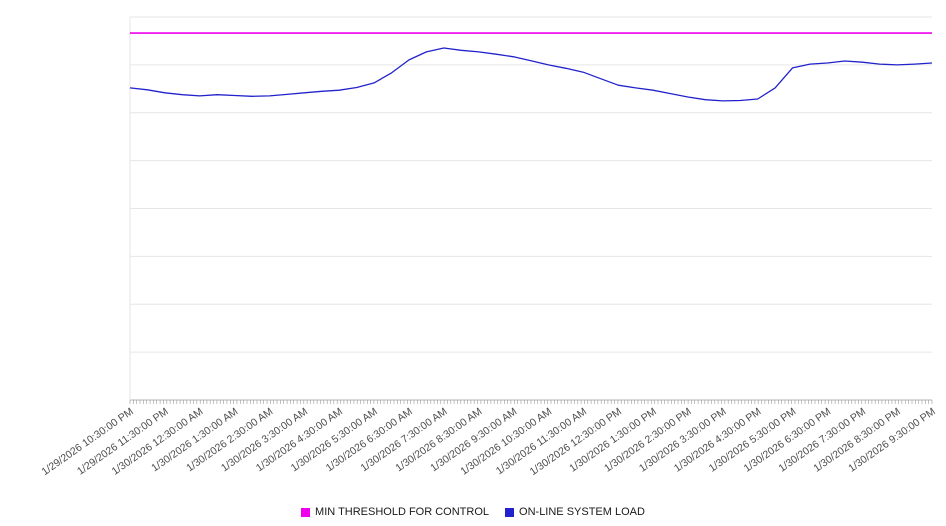  Describe the element at coordinates (306, 512) in the screenshot. I see `threshold-swatch` at that location.